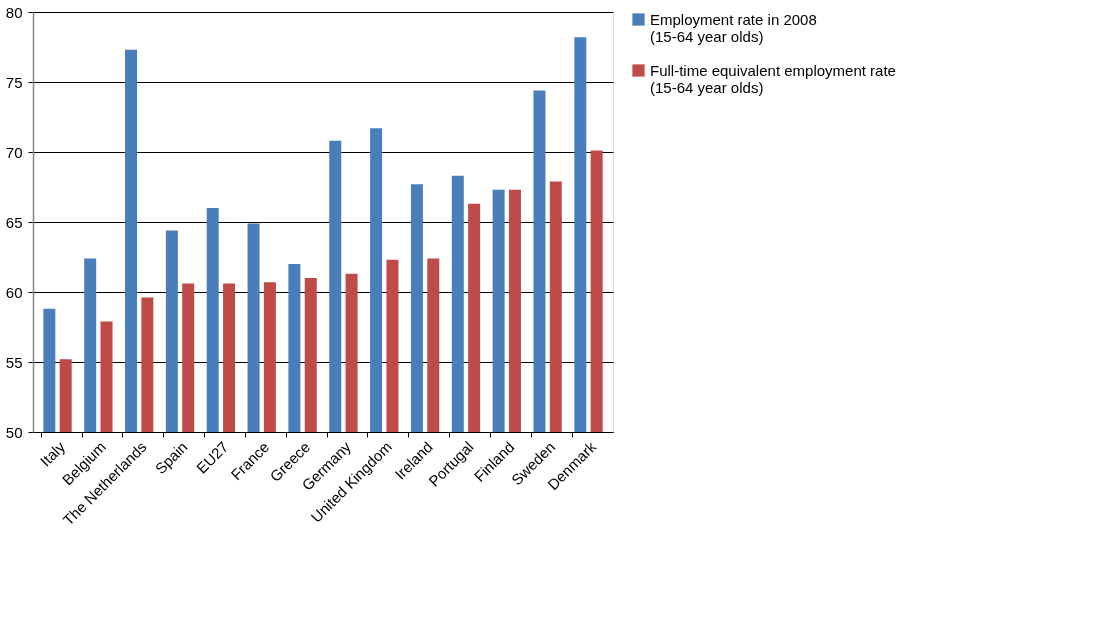 The image size is (1098, 640). Describe the element at coordinates (14, 82) in the screenshot. I see `y-tick-label: 75` at that location.